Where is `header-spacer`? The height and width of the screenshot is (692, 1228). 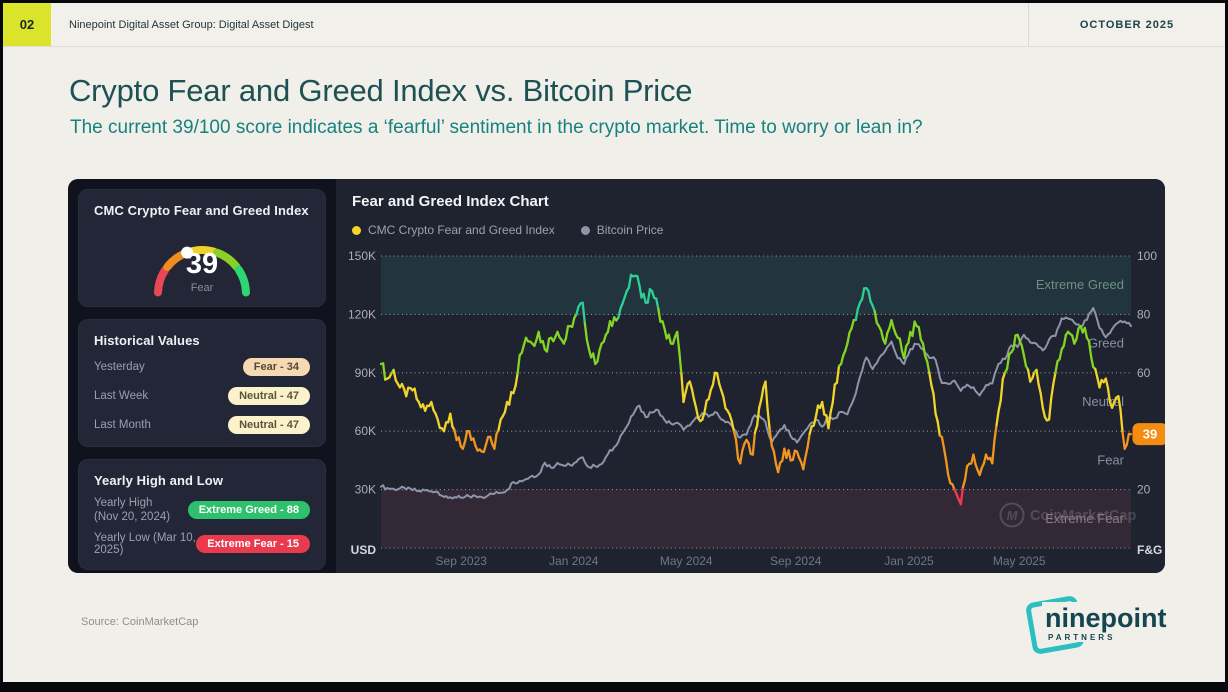 header-spacer is located at coordinates (671, 24).